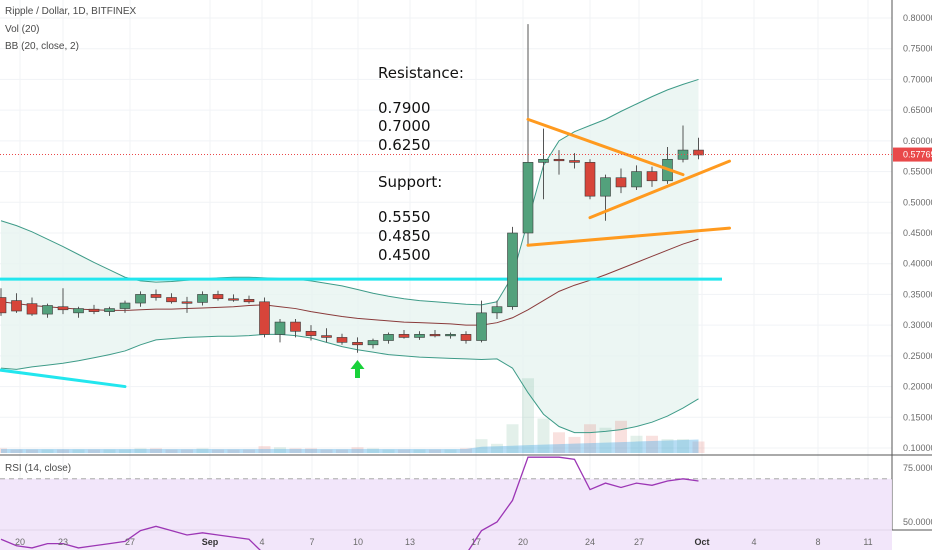 Image resolution: width=932 pixels, height=550 pixels. Describe the element at coordinates (22, 29) in the screenshot. I see `vol-indicator-label: Vol (20)` at that location.